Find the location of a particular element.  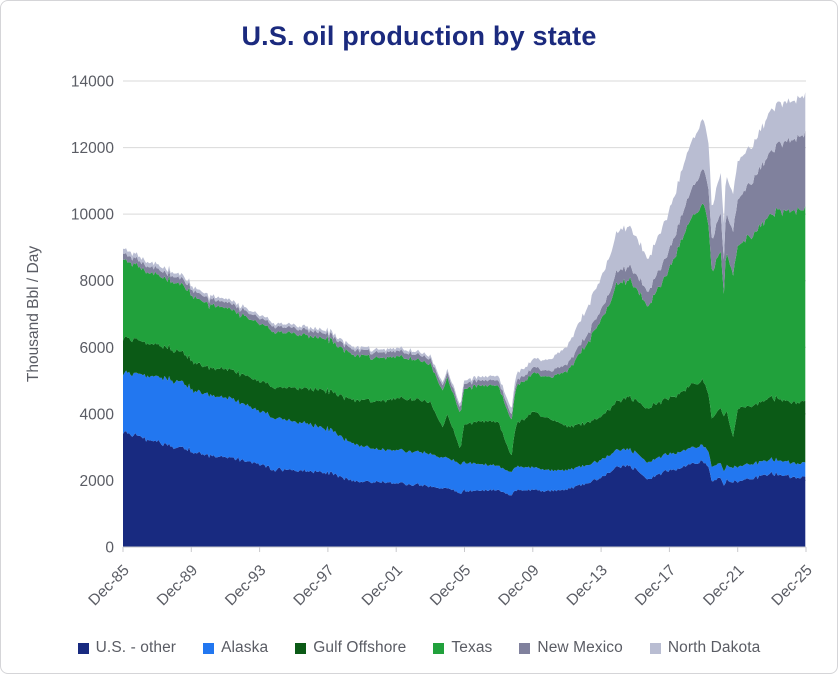

chart-title: U.S. oil production by state is located at coordinates (419, 36).